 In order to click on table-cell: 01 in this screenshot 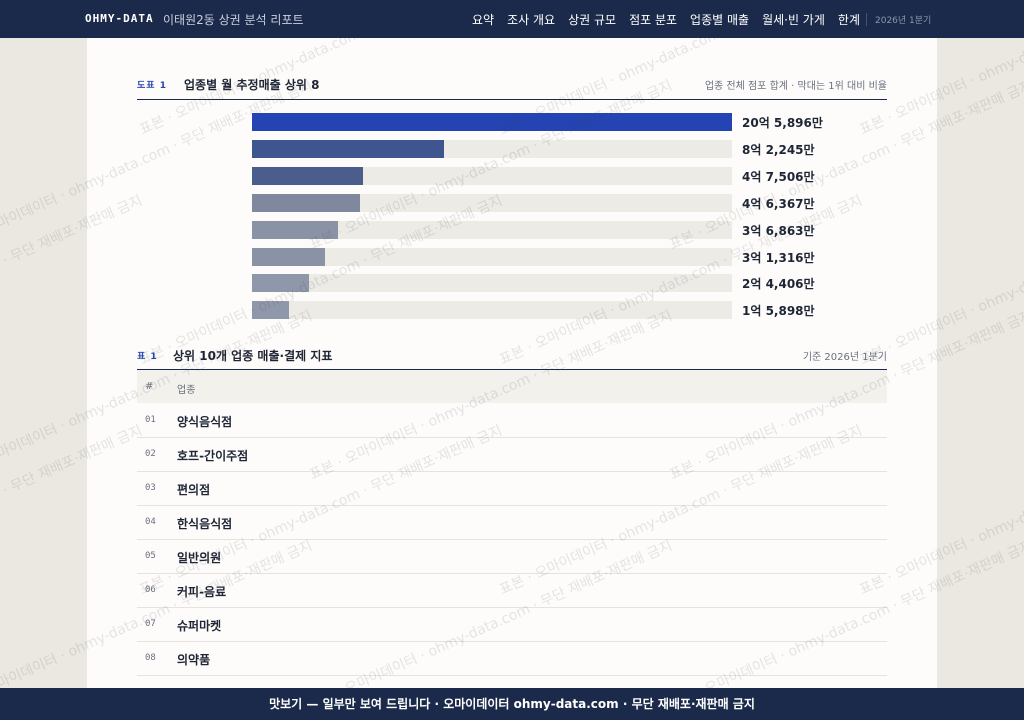, I will do `click(150, 420)`.